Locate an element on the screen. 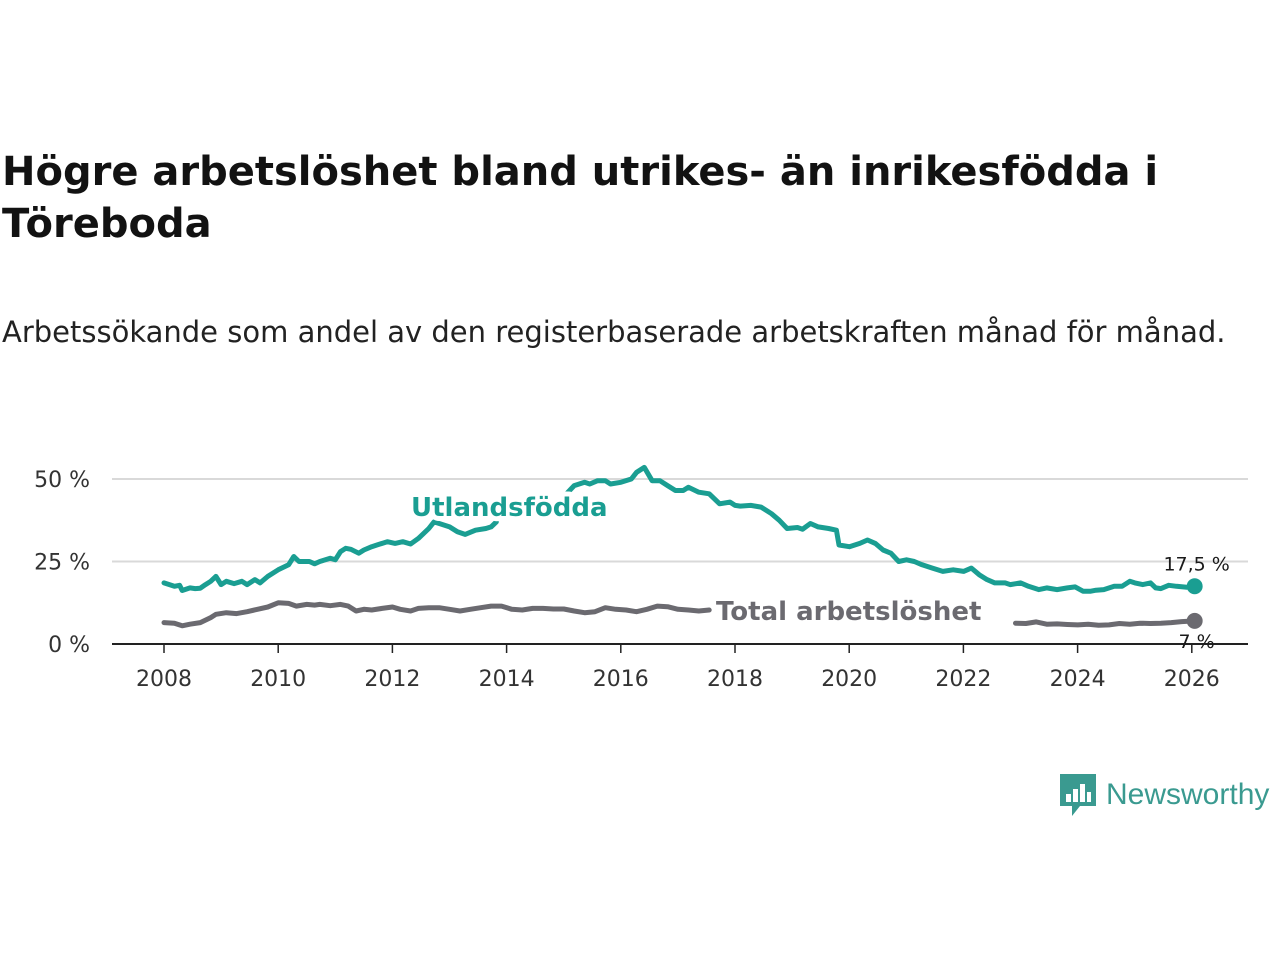 The width and height of the screenshot is (1280, 960). series-annotation-halo: Total arbetslöshet is located at coordinates (848, 612).